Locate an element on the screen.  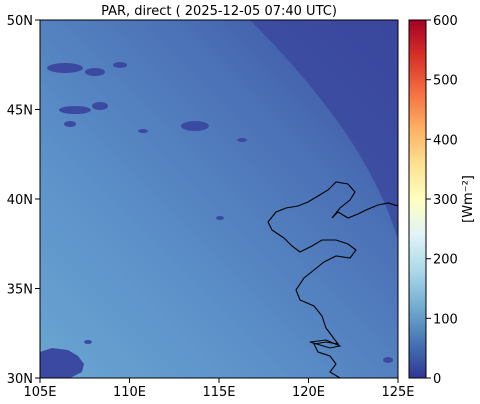
colorbar-tick: 100 is located at coordinates (442, 319).